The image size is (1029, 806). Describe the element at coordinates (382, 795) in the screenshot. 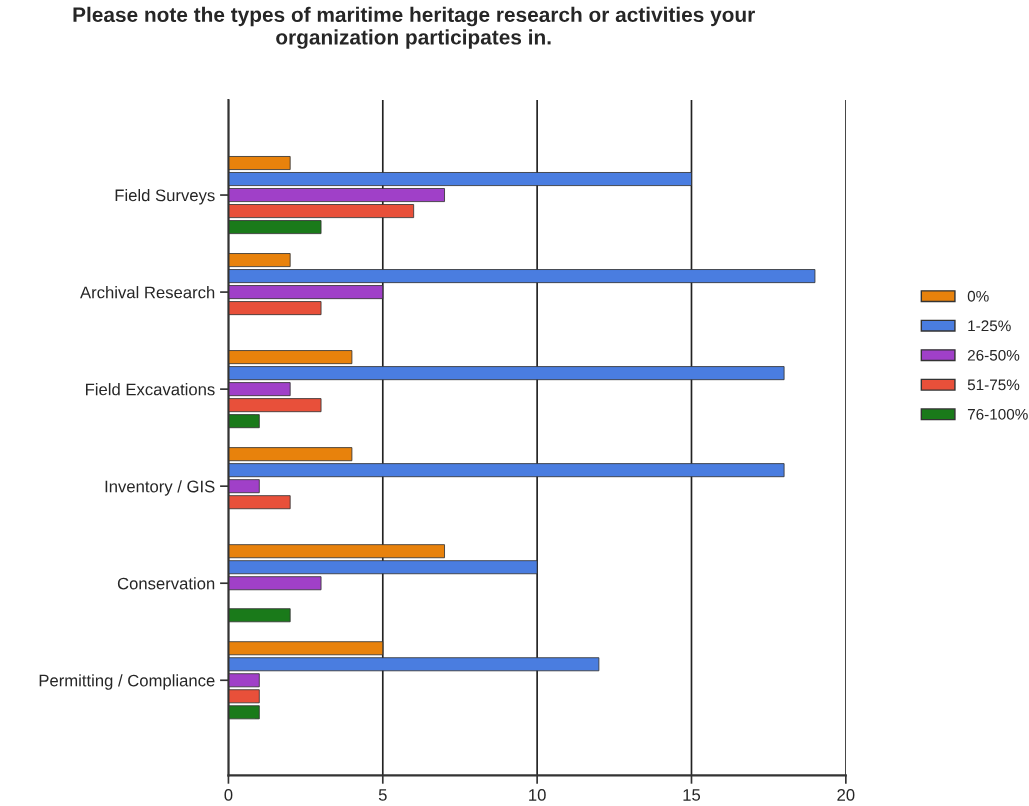

I see `x-tick-label: 5` at that location.